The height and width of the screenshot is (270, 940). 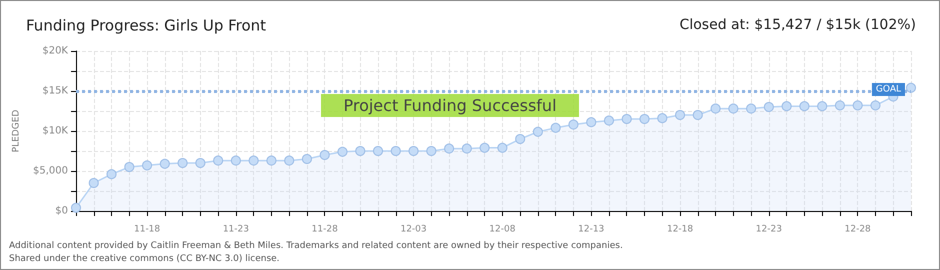 I want to click on y-tick-label: $20K, so click(x=55, y=51).